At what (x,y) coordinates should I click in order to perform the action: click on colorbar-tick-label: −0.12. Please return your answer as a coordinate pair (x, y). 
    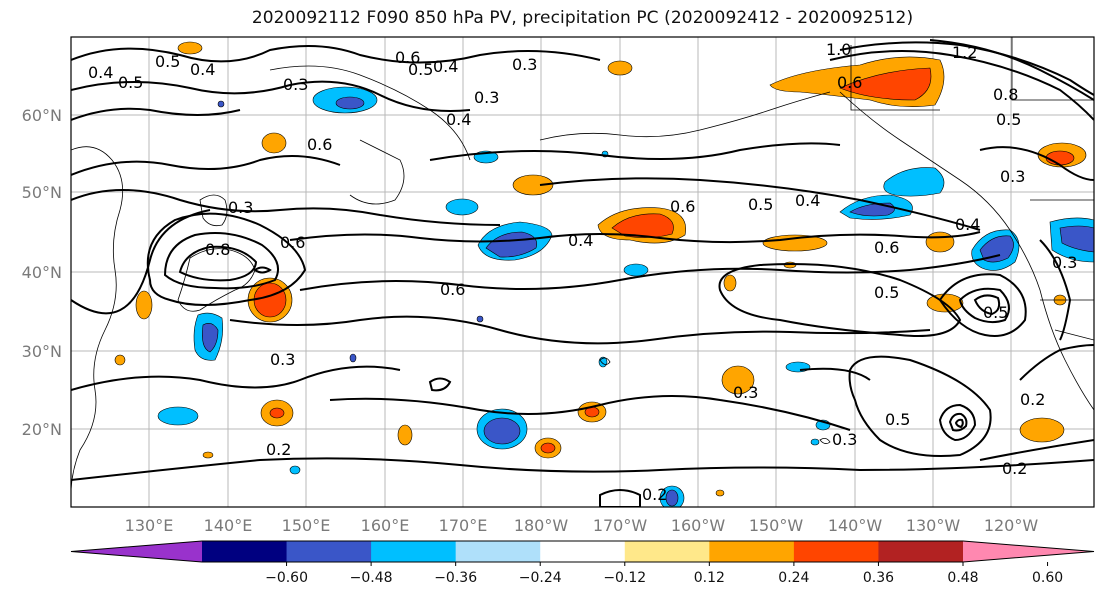
    Looking at the image, I should click on (624, 578).